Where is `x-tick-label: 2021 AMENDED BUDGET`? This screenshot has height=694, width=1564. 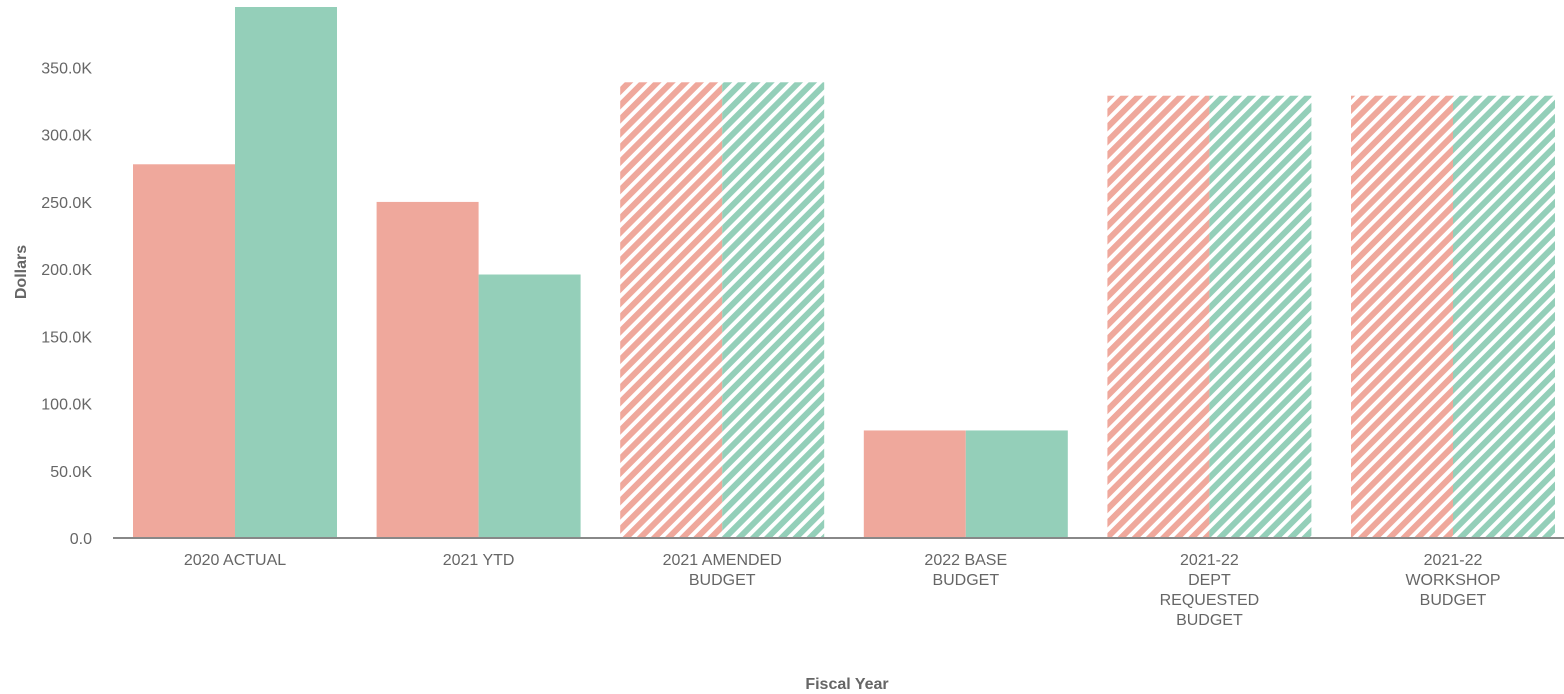
x-tick-label: 2021 AMENDED BUDGET is located at coordinates (722, 570).